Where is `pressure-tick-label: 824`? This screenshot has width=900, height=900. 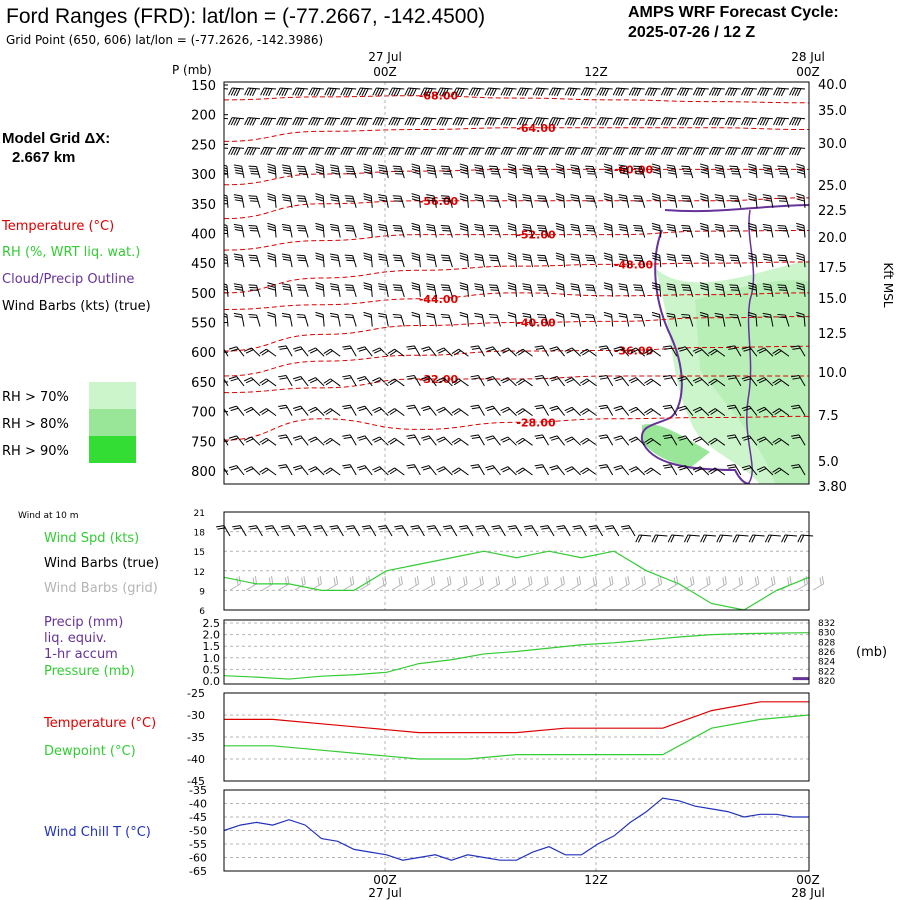
pressure-tick-label: 824 is located at coordinates (826, 663).